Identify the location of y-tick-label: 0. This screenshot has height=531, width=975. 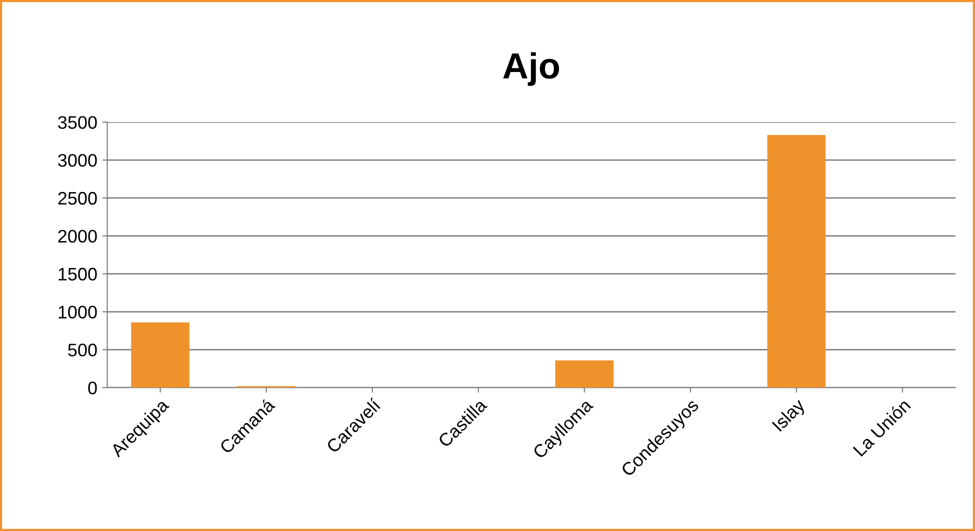
(92, 388).